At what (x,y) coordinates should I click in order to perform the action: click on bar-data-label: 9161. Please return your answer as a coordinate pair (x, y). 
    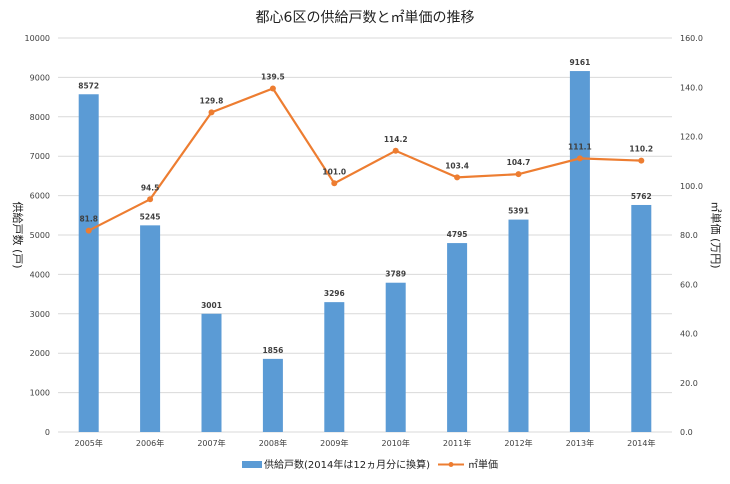
    Looking at the image, I should click on (579, 62).